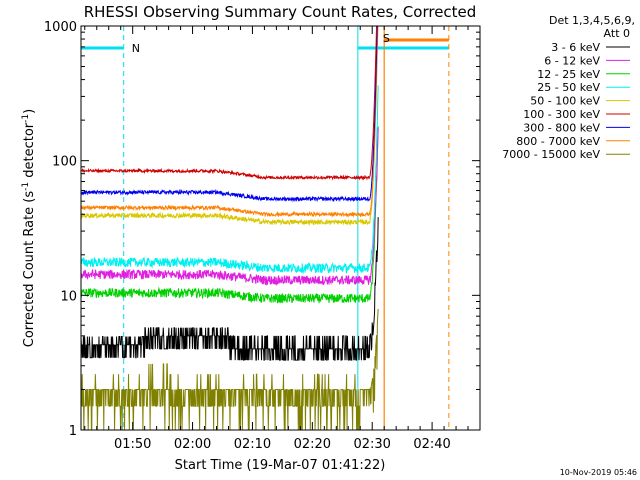 The width and height of the screenshot is (640, 480). I want to click on x-tick-label: 02:30, so click(371, 444).